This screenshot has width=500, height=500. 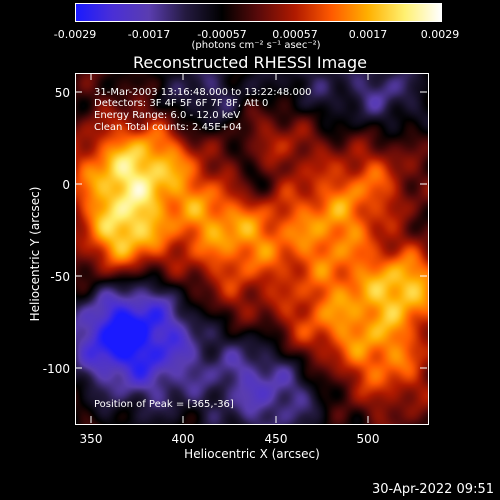 What do you see at coordinates (433, 489) in the screenshot?
I see `timestamp: 30-Apr-2022 09:51` at bounding box center [433, 489].